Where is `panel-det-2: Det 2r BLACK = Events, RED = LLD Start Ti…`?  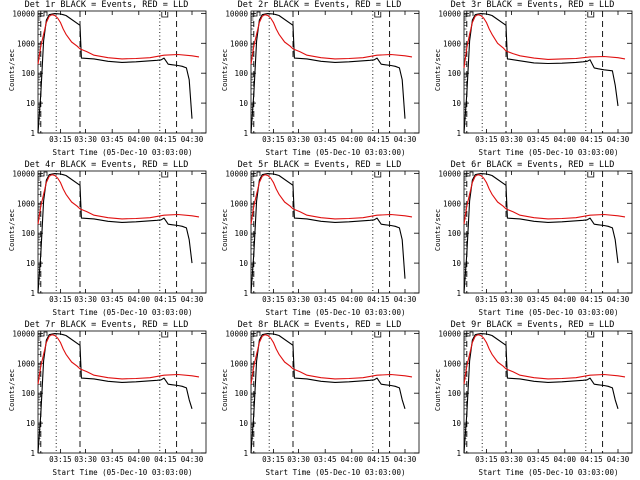 panel-det-2: Det 2r BLACK = Events, RED = LLD Start Ti… is located at coordinates (319, 80).